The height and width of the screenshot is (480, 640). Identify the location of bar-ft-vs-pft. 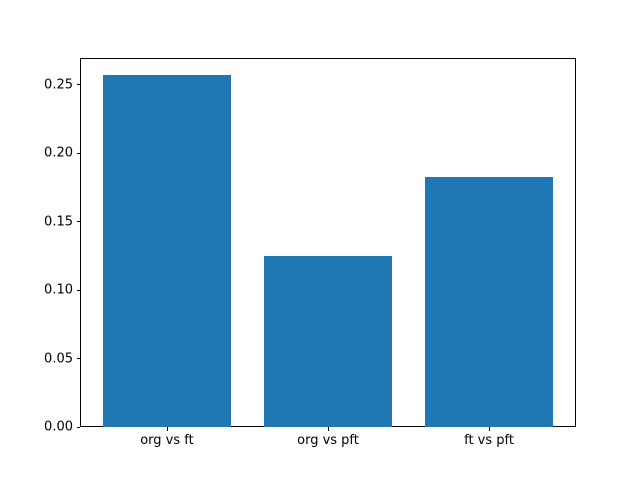
(489, 302).